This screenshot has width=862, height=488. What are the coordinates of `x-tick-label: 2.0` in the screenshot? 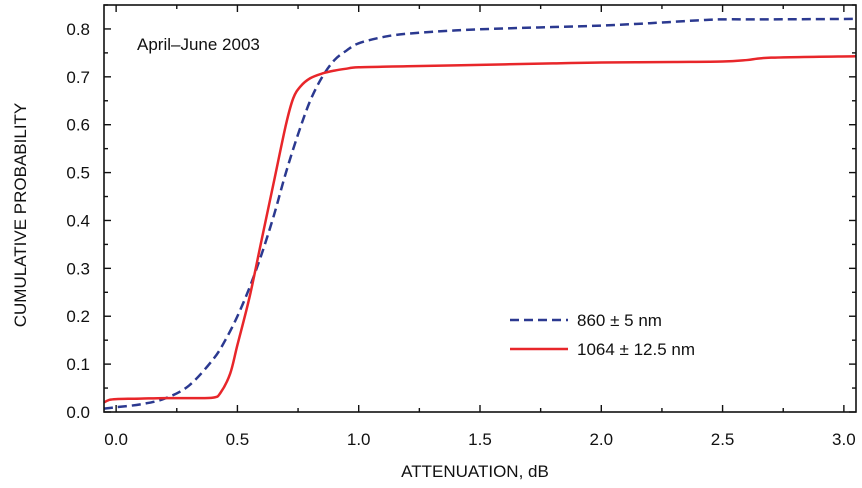 It's located at (601, 439).